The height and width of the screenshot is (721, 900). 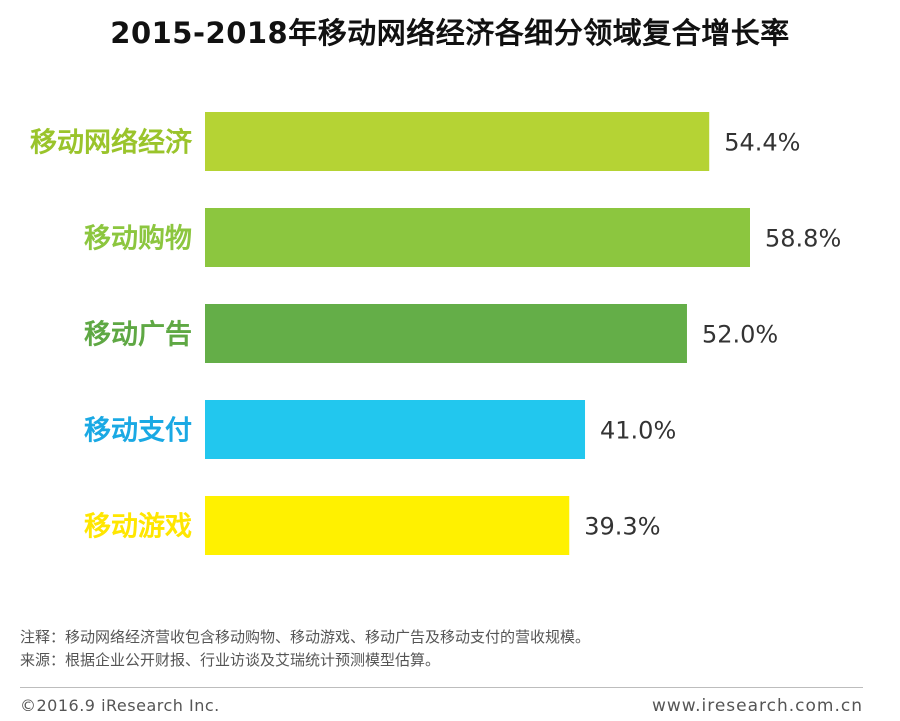 I want to click on category-label-4: 移动支付, so click(x=138, y=431).